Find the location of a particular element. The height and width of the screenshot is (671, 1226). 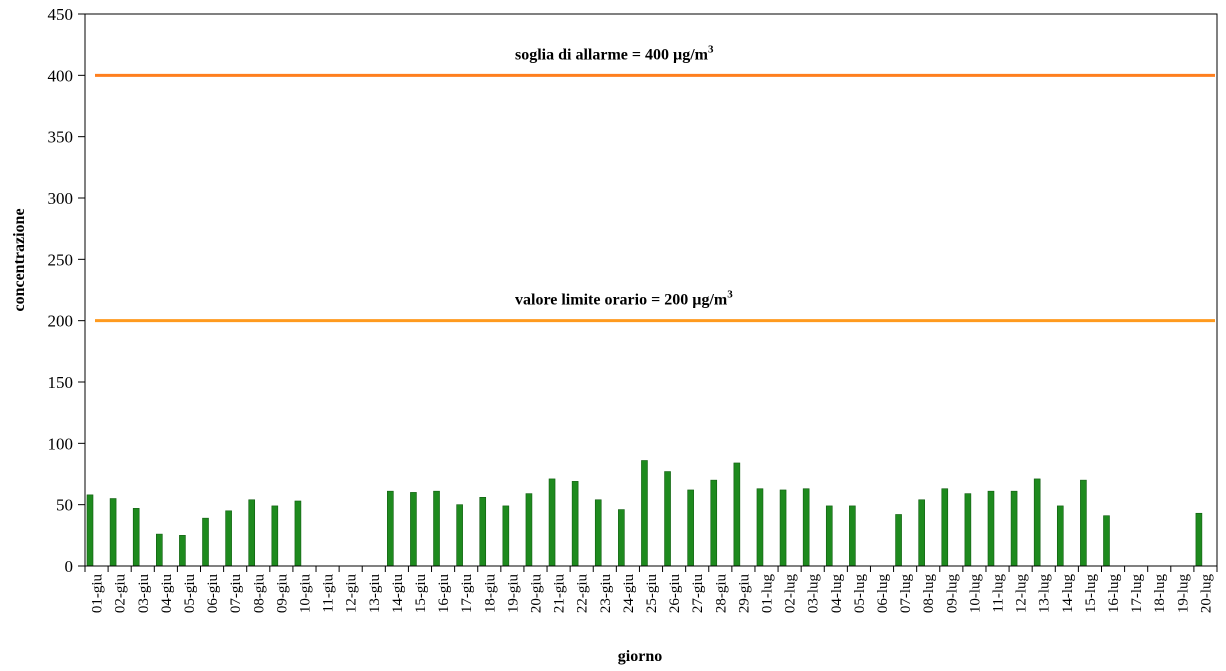

y-tick-labels: 0 50 100 150 200 250 300 350 400 450 is located at coordinates (61, 290).